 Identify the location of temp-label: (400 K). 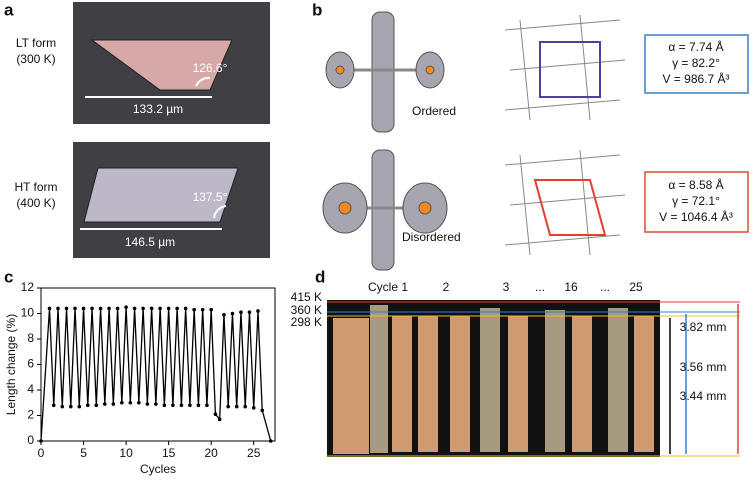
(35, 203).